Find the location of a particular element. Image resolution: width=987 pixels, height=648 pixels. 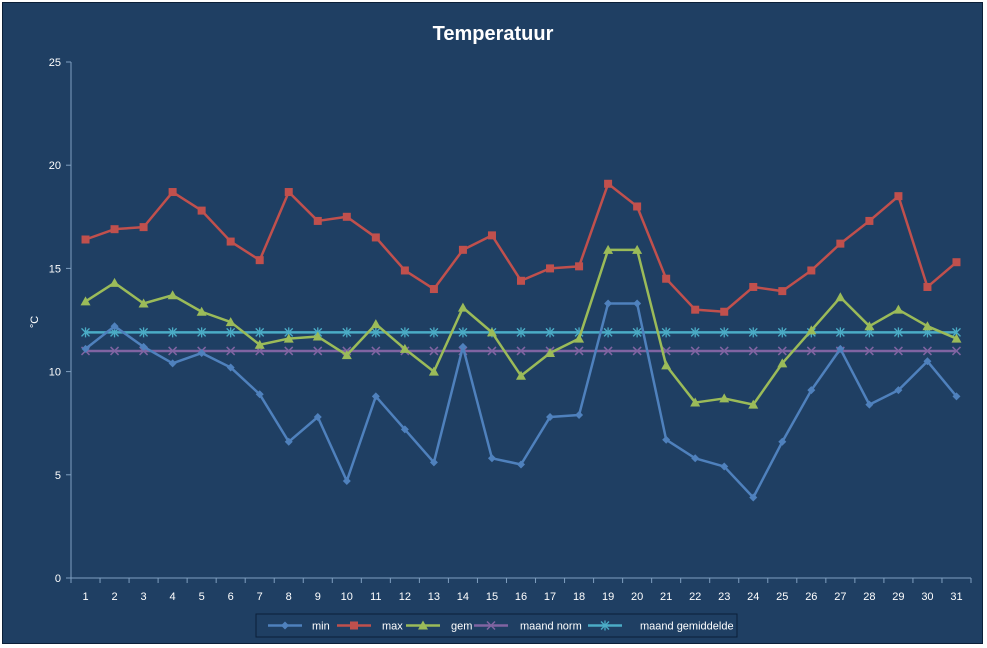

x-tick-label: 12 is located at coordinates (405, 597).